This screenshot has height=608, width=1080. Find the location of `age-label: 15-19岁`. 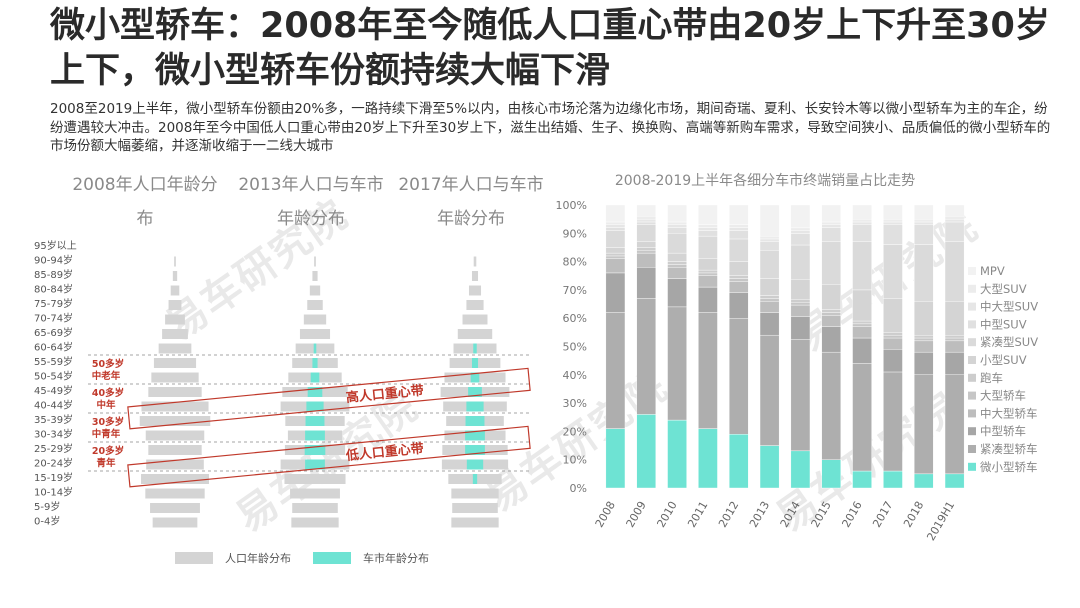

age-label: 15-19岁 is located at coordinates (53, 477).